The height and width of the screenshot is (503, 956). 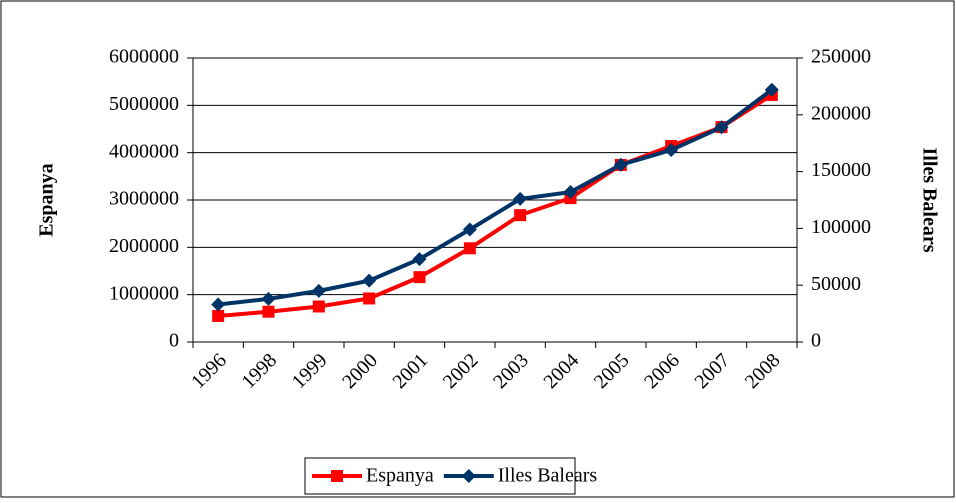 What do you see at coordinates (841, 113) in the screenshot?
I see `y2-tick-label: 200000` at bounding box center [841, 113].